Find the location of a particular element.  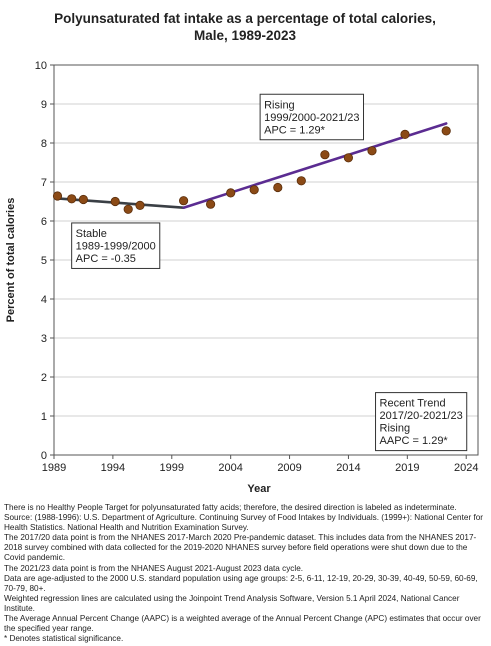

y-tick-label: 1 is located at coordinates (44, 417).